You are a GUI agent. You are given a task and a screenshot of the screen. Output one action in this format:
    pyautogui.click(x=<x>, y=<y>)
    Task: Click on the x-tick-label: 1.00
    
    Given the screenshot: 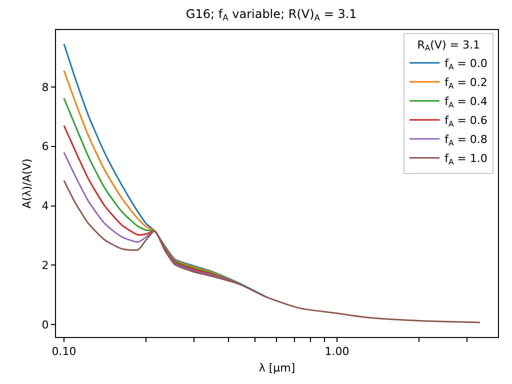 What is the action you would take?
    pyautogui.click(x=337, y=351)
    